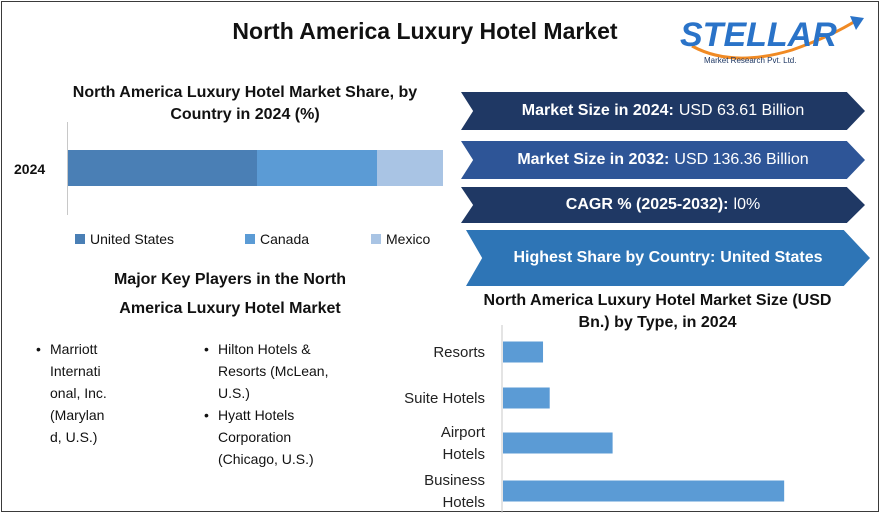  Describe the element at coordinates (255, 437) in the screenshot. I see `player-line: Corporation` at that location.